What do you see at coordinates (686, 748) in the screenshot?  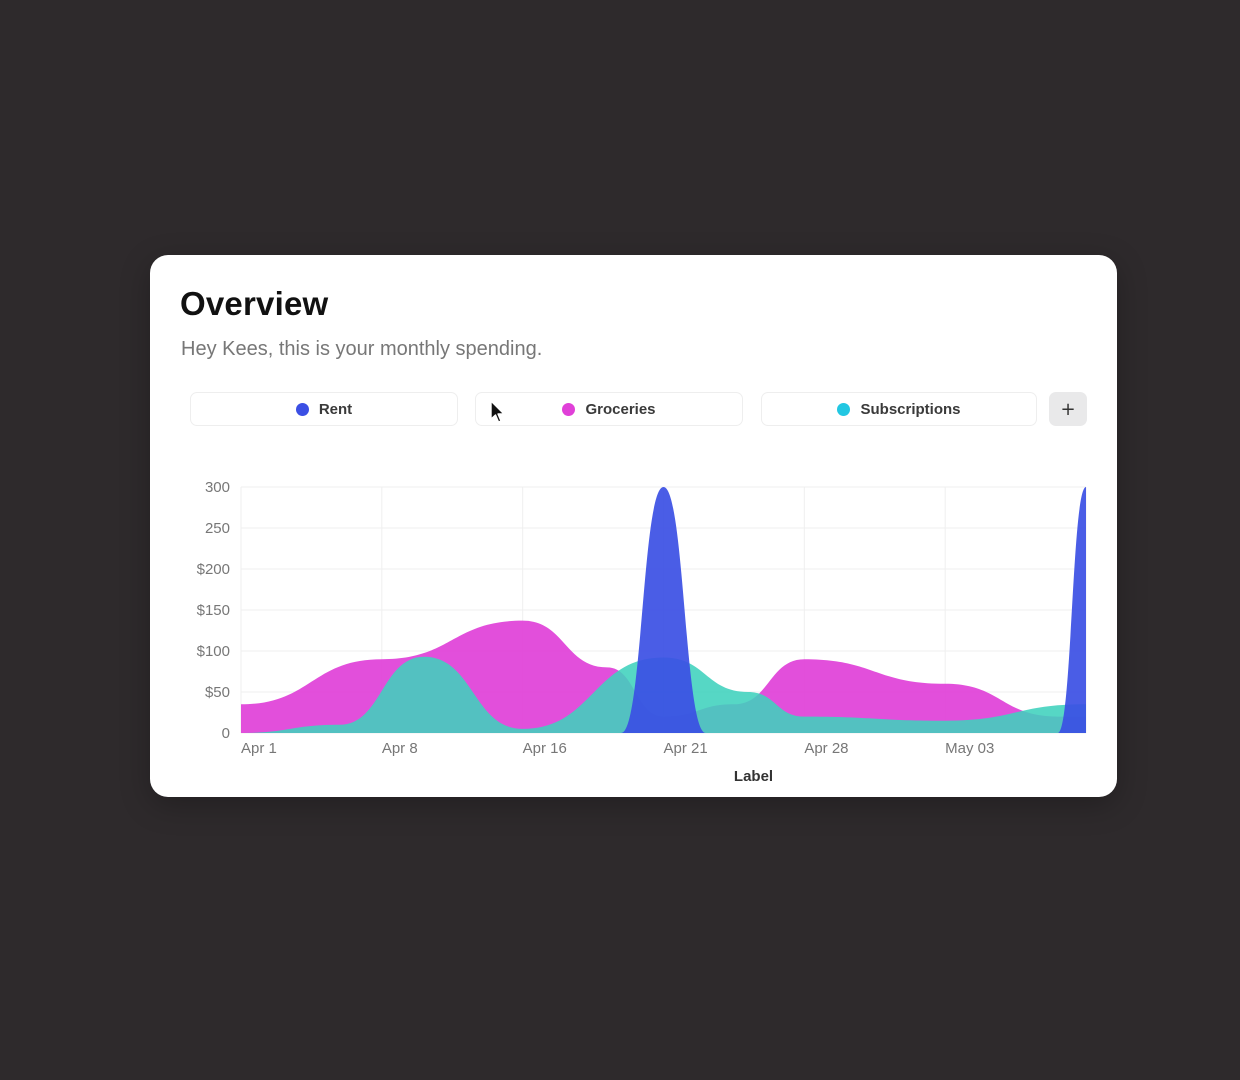 I see `x-tick-label: Apr 21` at bounding box center [686, 748].